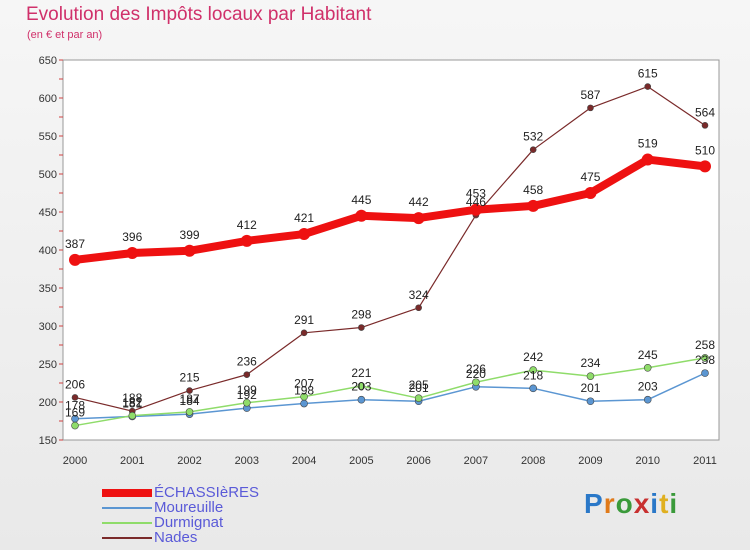  I want to click on data-label-nades: 615, so click(648, 74).